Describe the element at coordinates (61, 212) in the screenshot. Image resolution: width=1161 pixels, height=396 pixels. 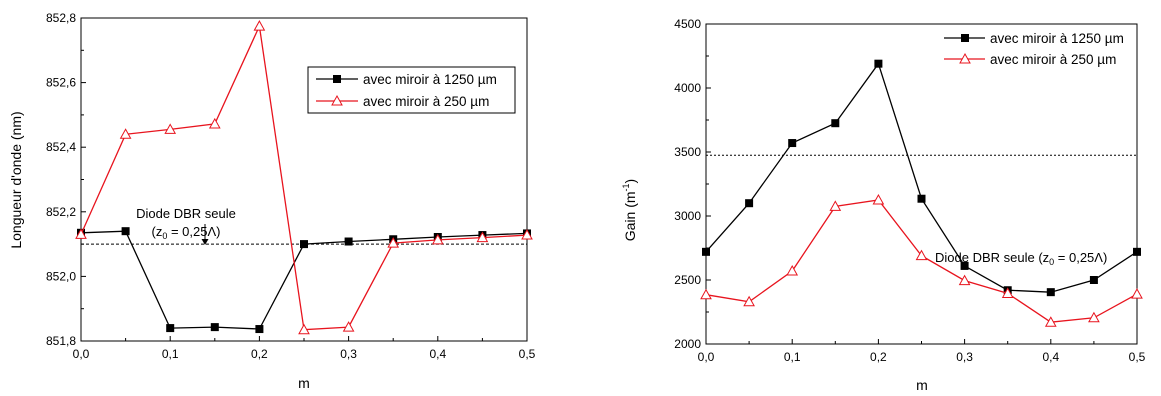
I see `y-tick-label: 852,2` at that location.